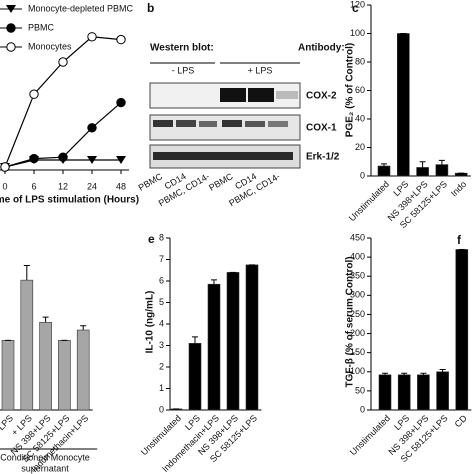 The width and height of the screenshot is (474, 474). I want to click on y-tick-label: 120, so click(357, 4).